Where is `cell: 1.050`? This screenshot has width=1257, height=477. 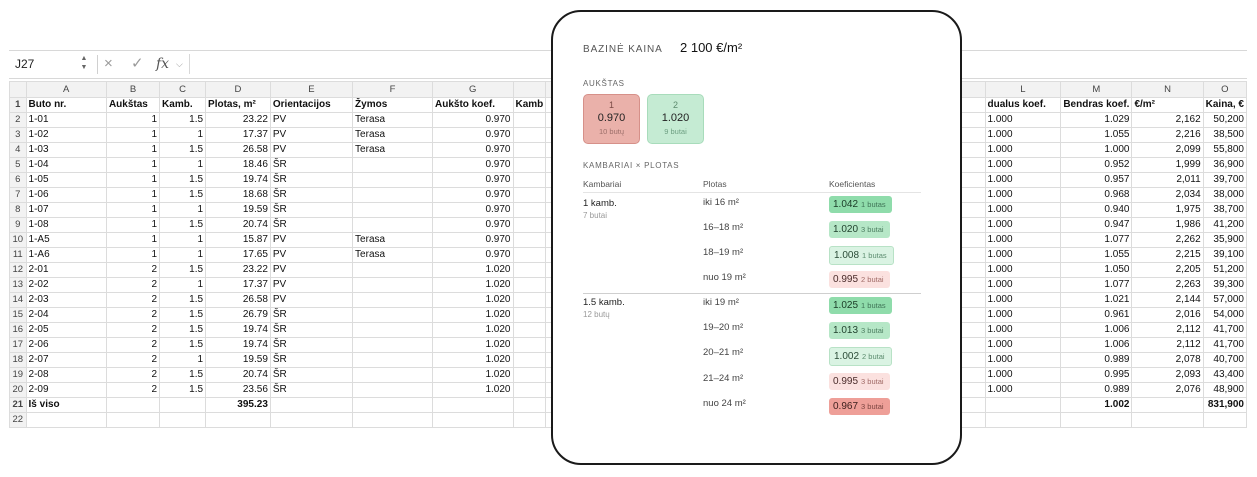
cell: 1.050 is located at coordinates (1096, 270).